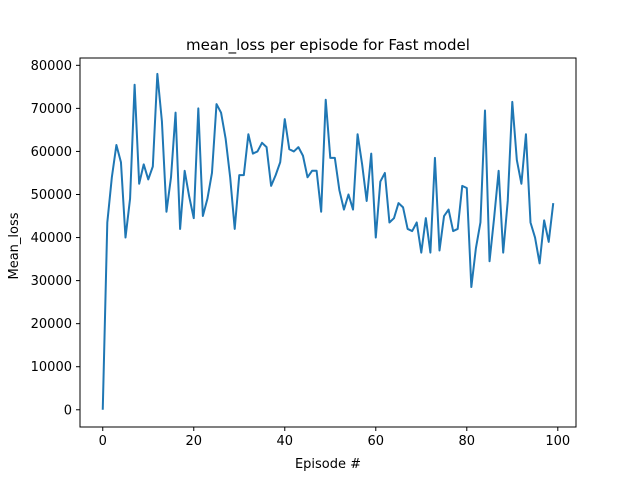  I want to click on x-tick-label: 0, so click(103, 441).